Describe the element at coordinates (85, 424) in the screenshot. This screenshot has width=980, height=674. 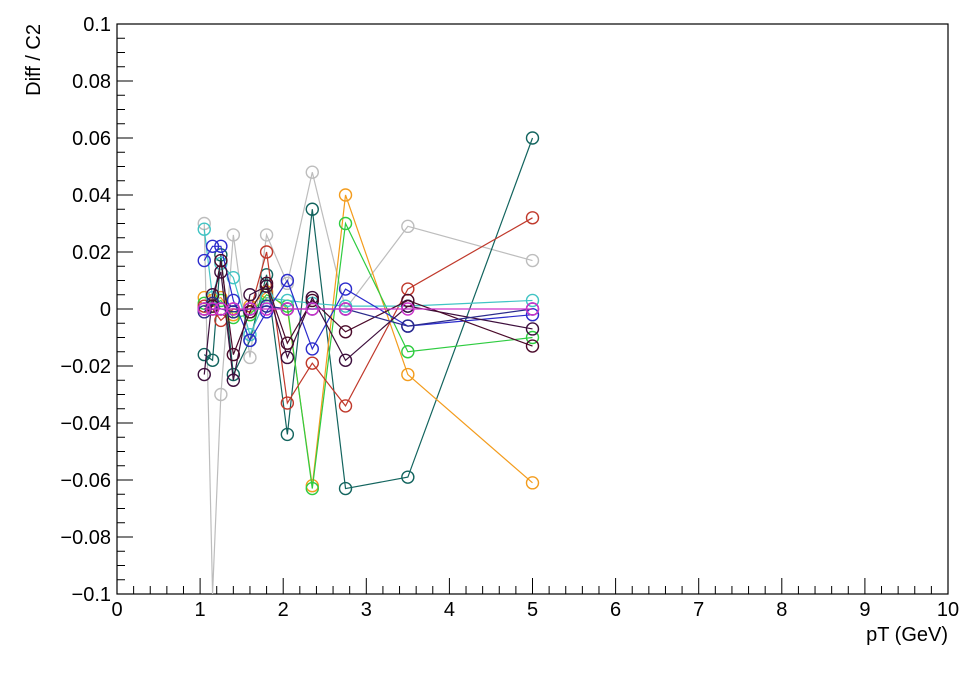
I see `y-tick-label: −0.04` at that location.